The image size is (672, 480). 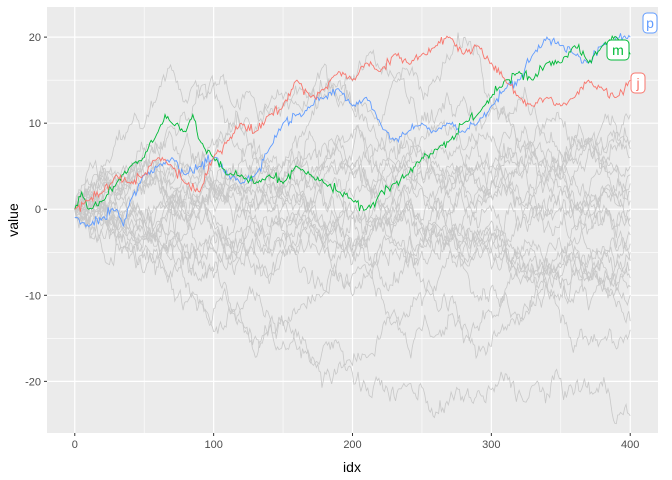 What do you see at coordinates (213, 445) in the screenshot?
I see `x-tick-label: 100` at bounding box center [213, 445].